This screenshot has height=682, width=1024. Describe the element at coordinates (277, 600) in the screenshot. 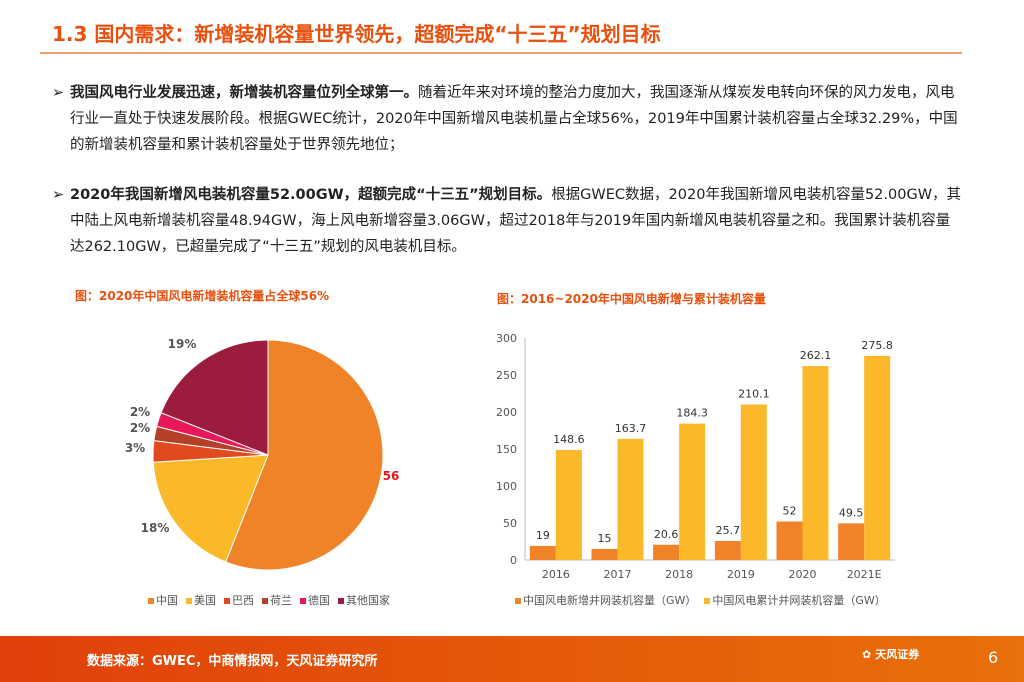

I see `legend-item: 荷兰` at that location.